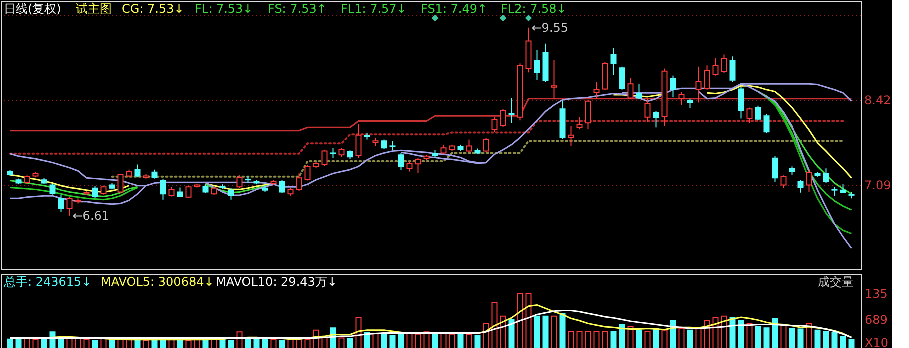 This screenshot has width=909, height=348. Describe the element at coordinates (47, 282) in the screenshot. I see `text: 总手: 243615↓` at that location.